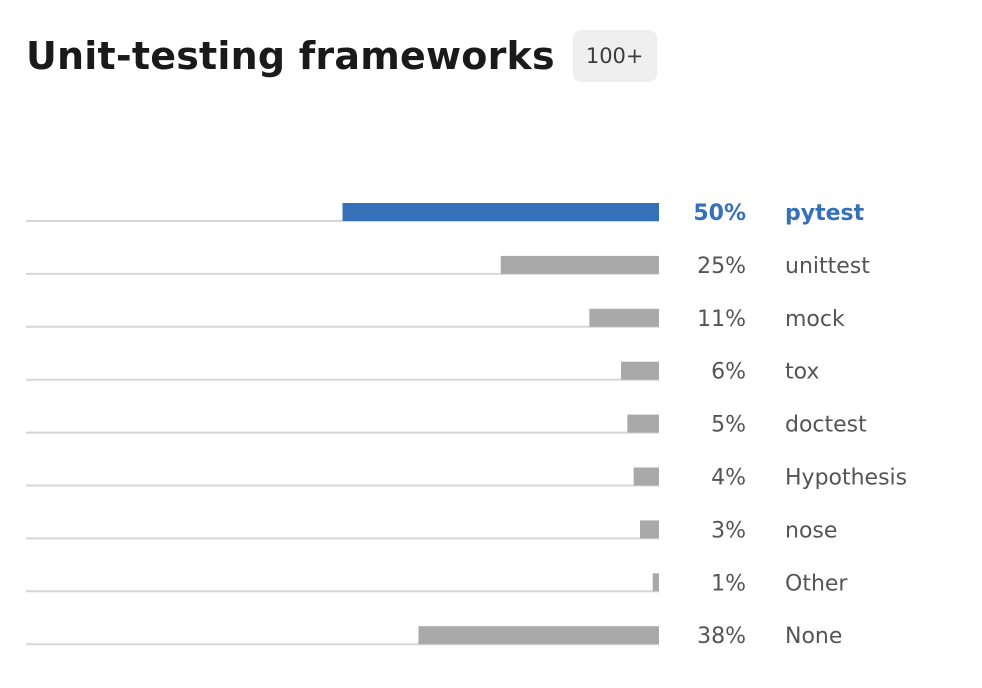 The height and width of the screenshot is (688, 982). Describe the element at coordinates (827, 266) in the screenshot. I see `category-label: unittest` at that location.